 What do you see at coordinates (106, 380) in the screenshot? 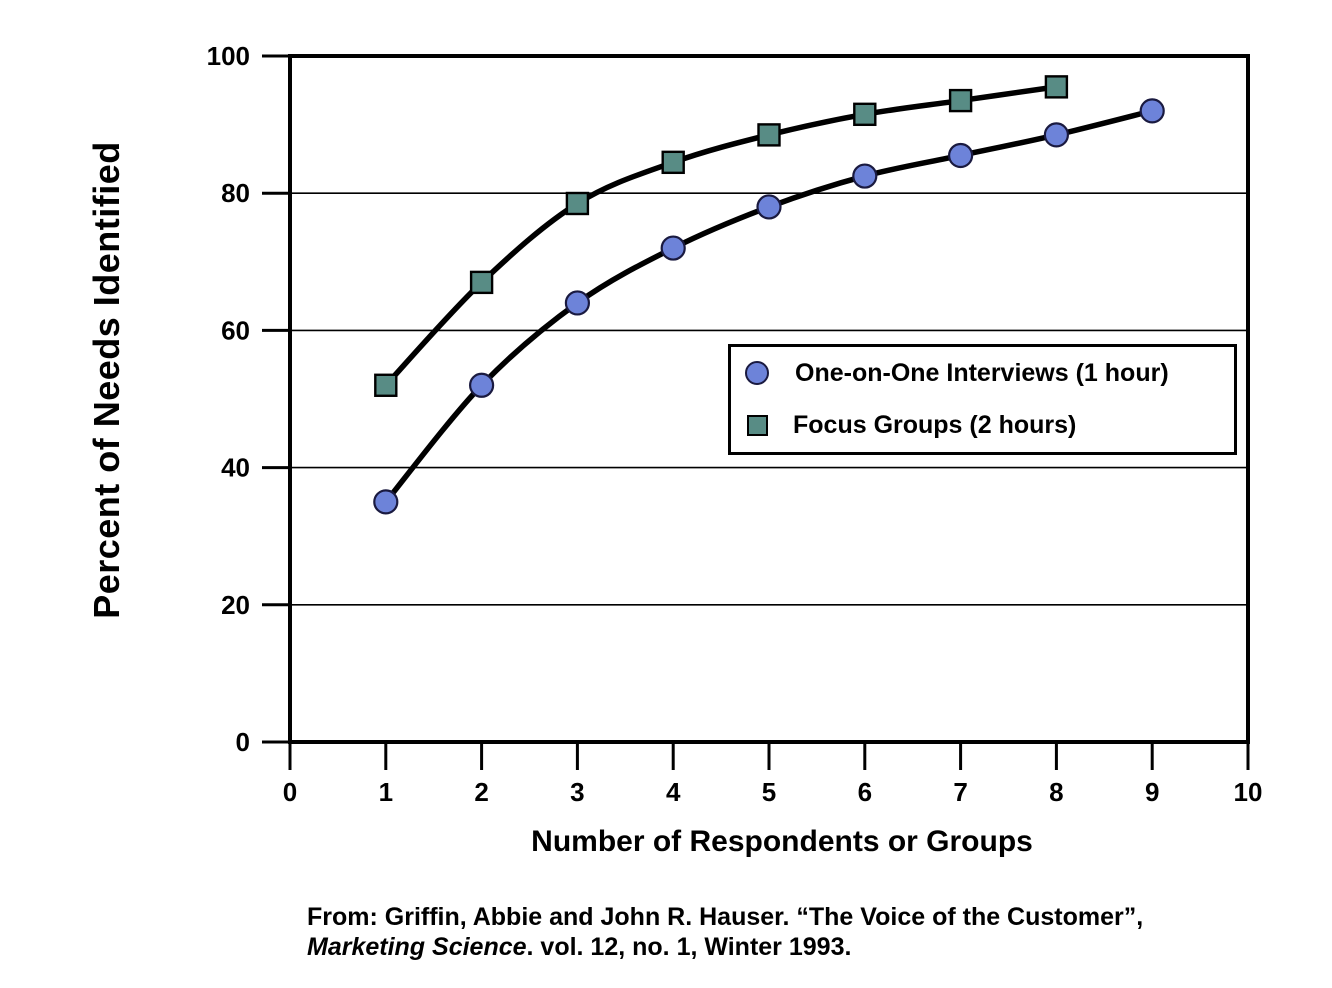
I see `y-axis-title: Percent of Needs Identified` at bounding box center [106, 380].